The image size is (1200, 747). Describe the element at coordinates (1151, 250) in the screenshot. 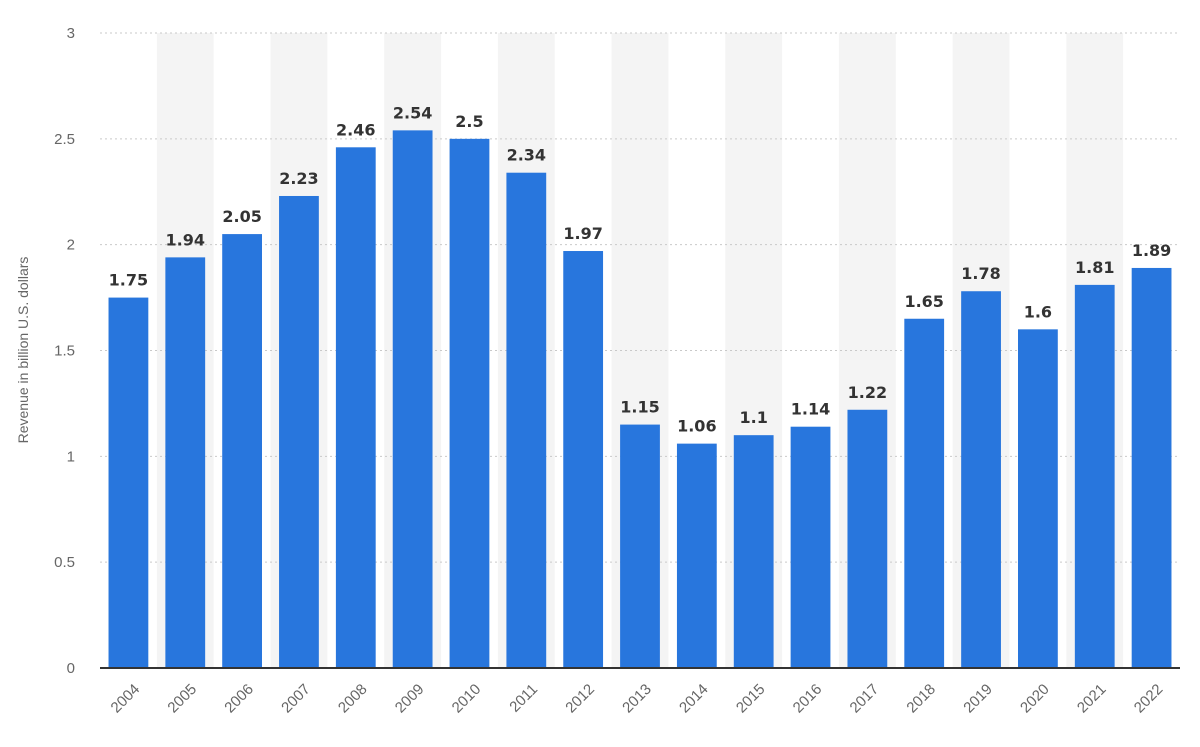

I see `data-label: 1.89` at that location.